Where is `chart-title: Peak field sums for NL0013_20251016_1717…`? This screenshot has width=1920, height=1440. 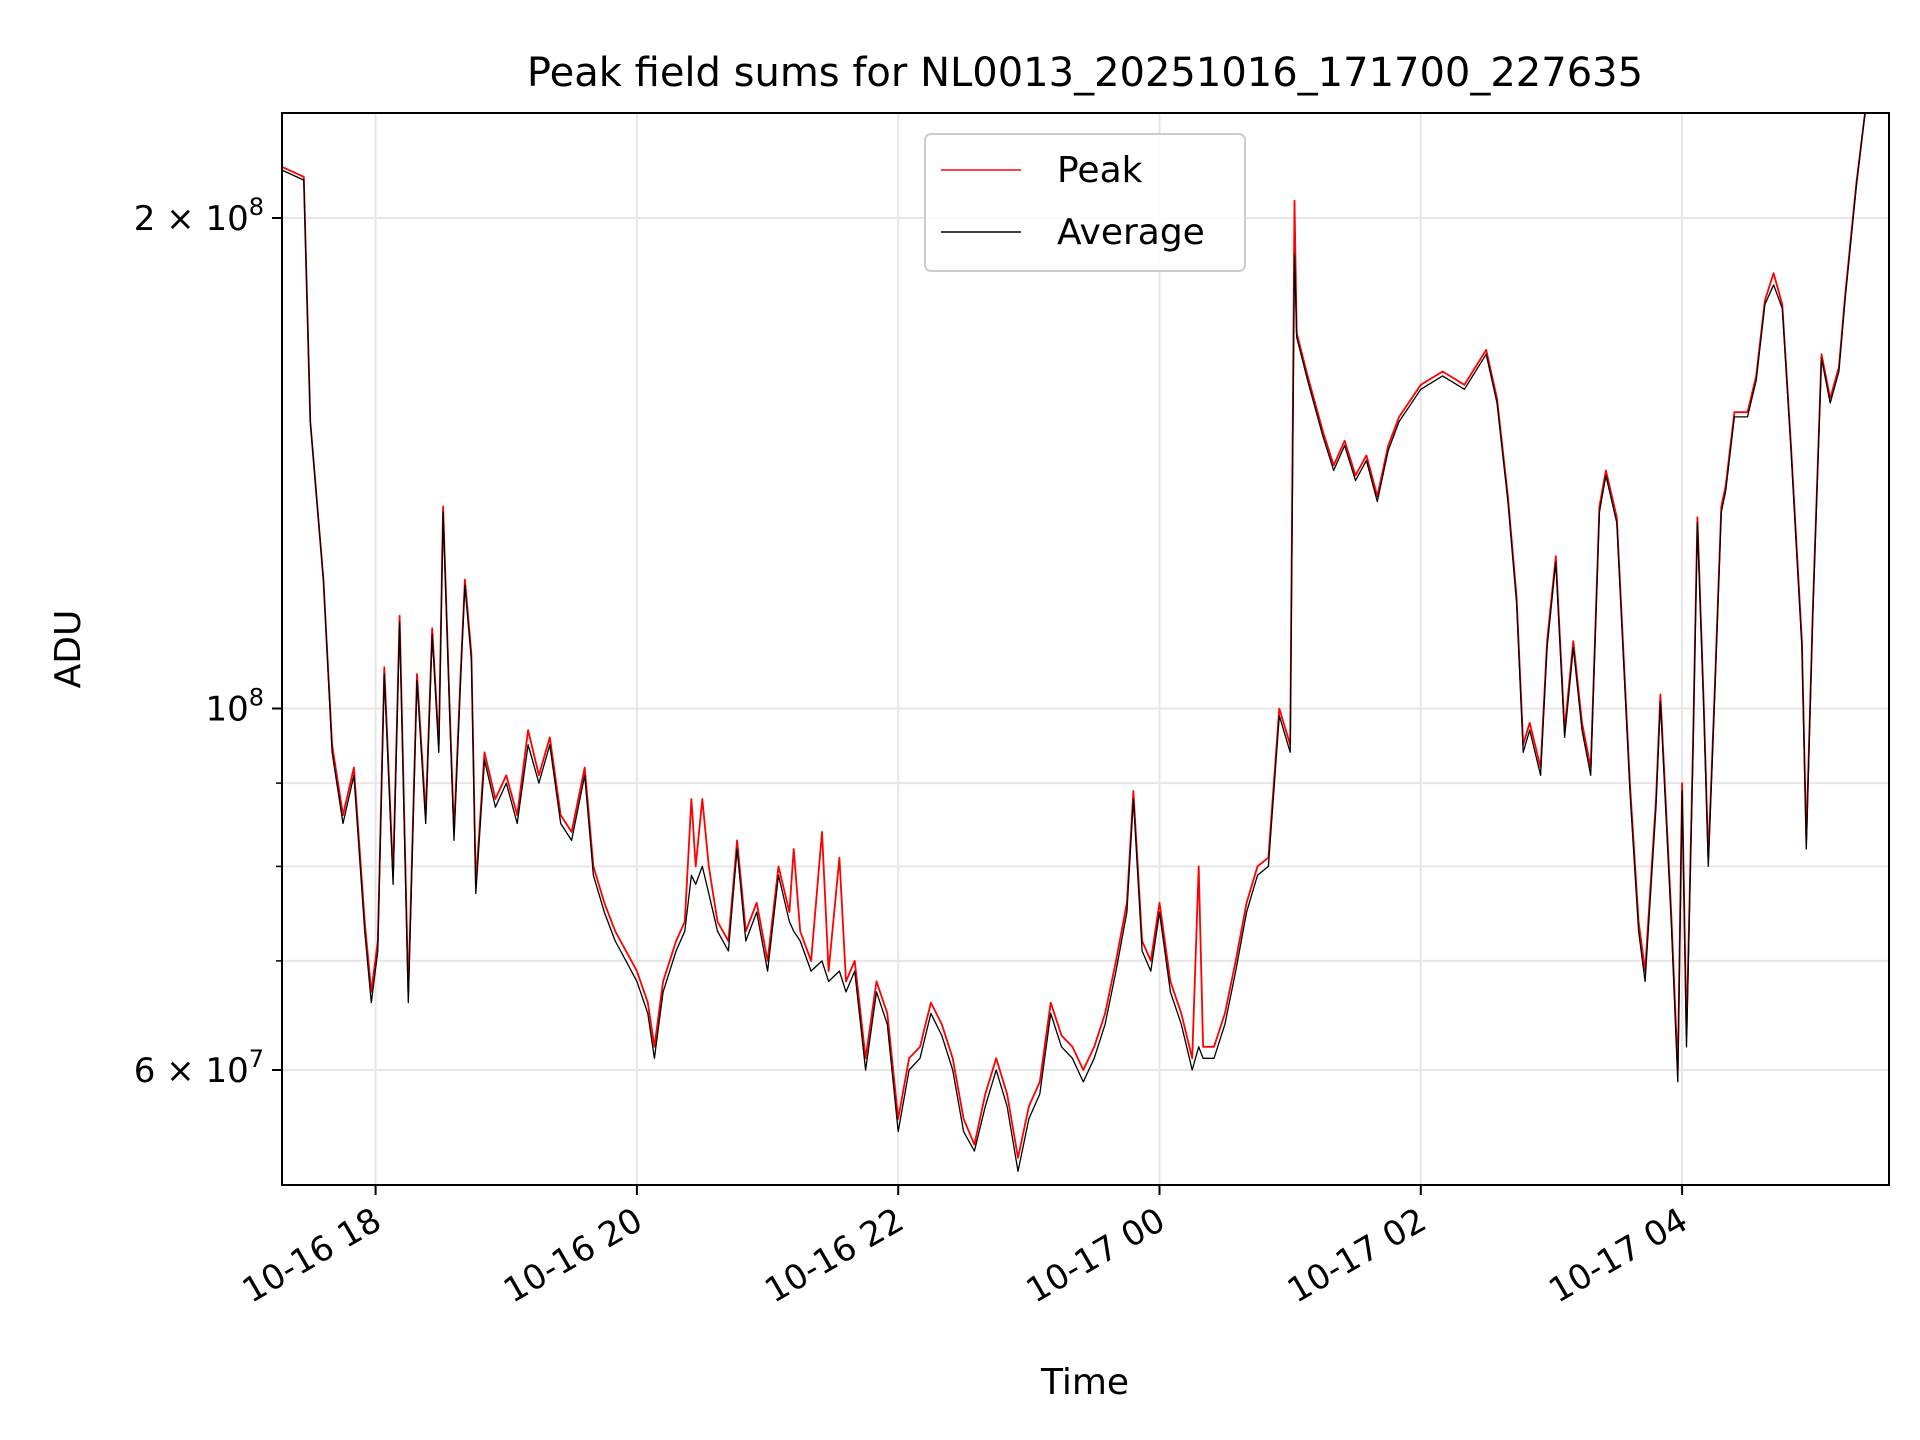
chart-title: Peak field sums for NL0013_20251016_1717… is located at coordinates (1085, 73).